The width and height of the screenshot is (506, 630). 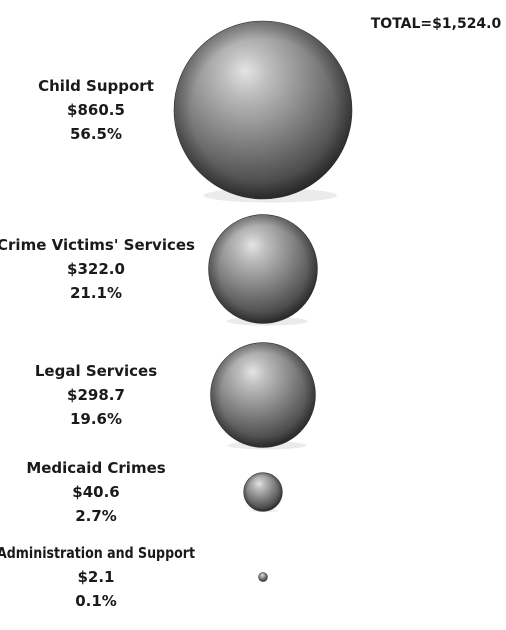 What do you see at coordinates (96, 601) in the screenshot?
I see `bubble-percent-label: 0.1%` at bounding box center [96, 601].